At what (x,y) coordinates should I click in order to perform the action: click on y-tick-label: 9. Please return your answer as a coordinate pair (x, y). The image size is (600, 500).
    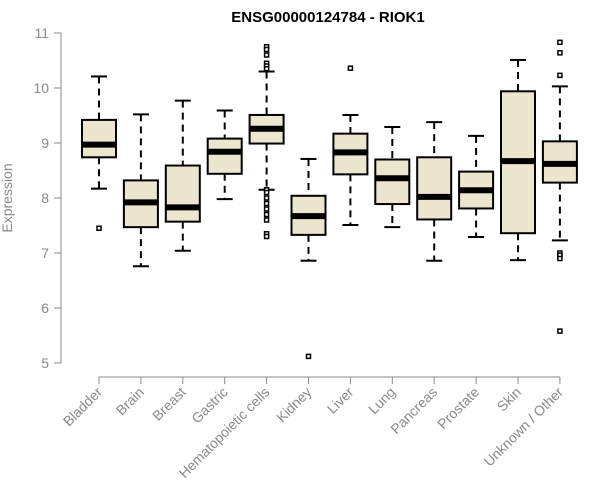
    Looking at the image, I should click on (45, 143).